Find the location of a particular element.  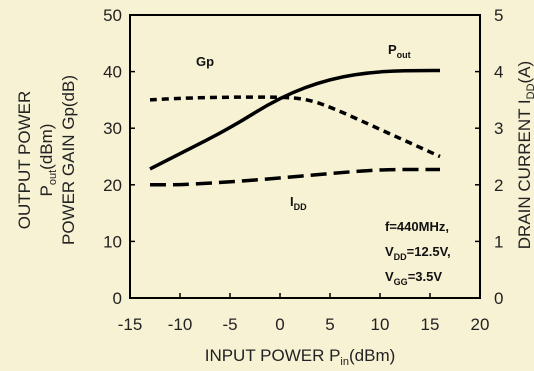

series-line-gp is located at coordinates (295, 127).